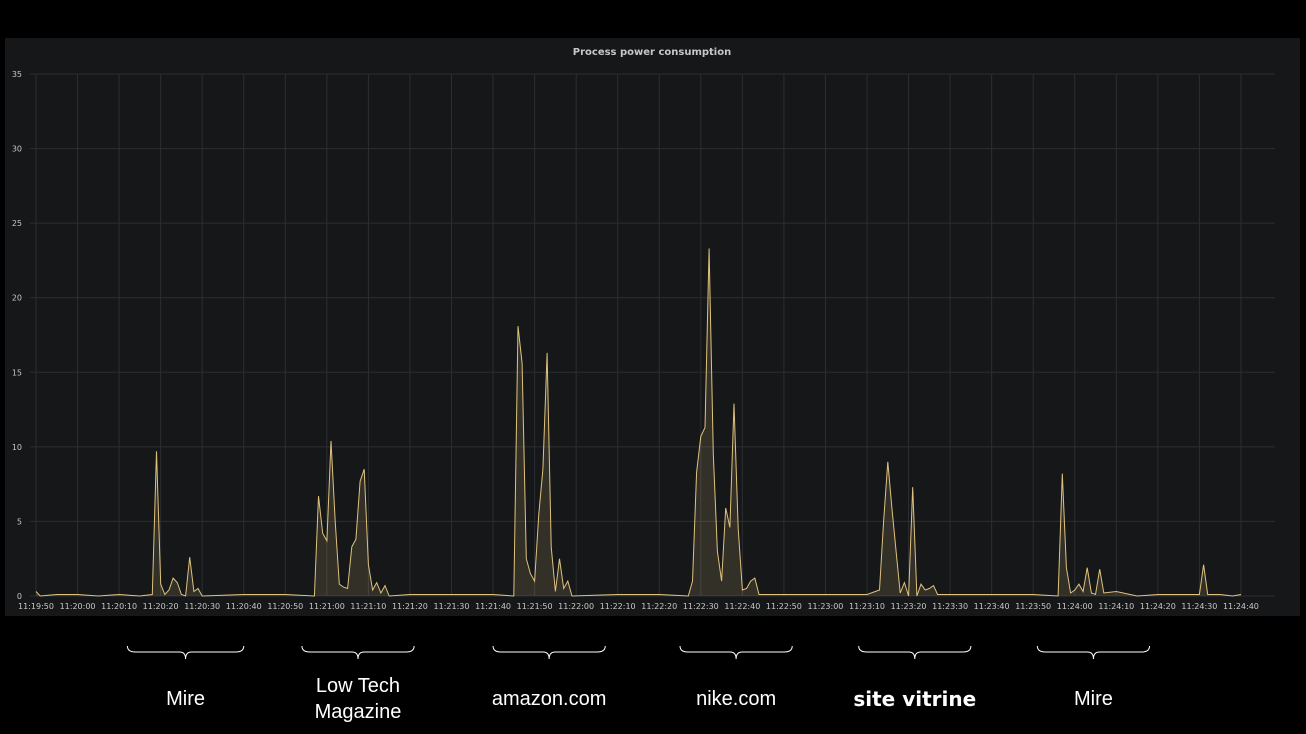 The width and height of the screenshot is (1306, 734). Describe the element at coordinates (78, 606) in the screenshot. I see `x-tick-label: 11:20:00` at that location.